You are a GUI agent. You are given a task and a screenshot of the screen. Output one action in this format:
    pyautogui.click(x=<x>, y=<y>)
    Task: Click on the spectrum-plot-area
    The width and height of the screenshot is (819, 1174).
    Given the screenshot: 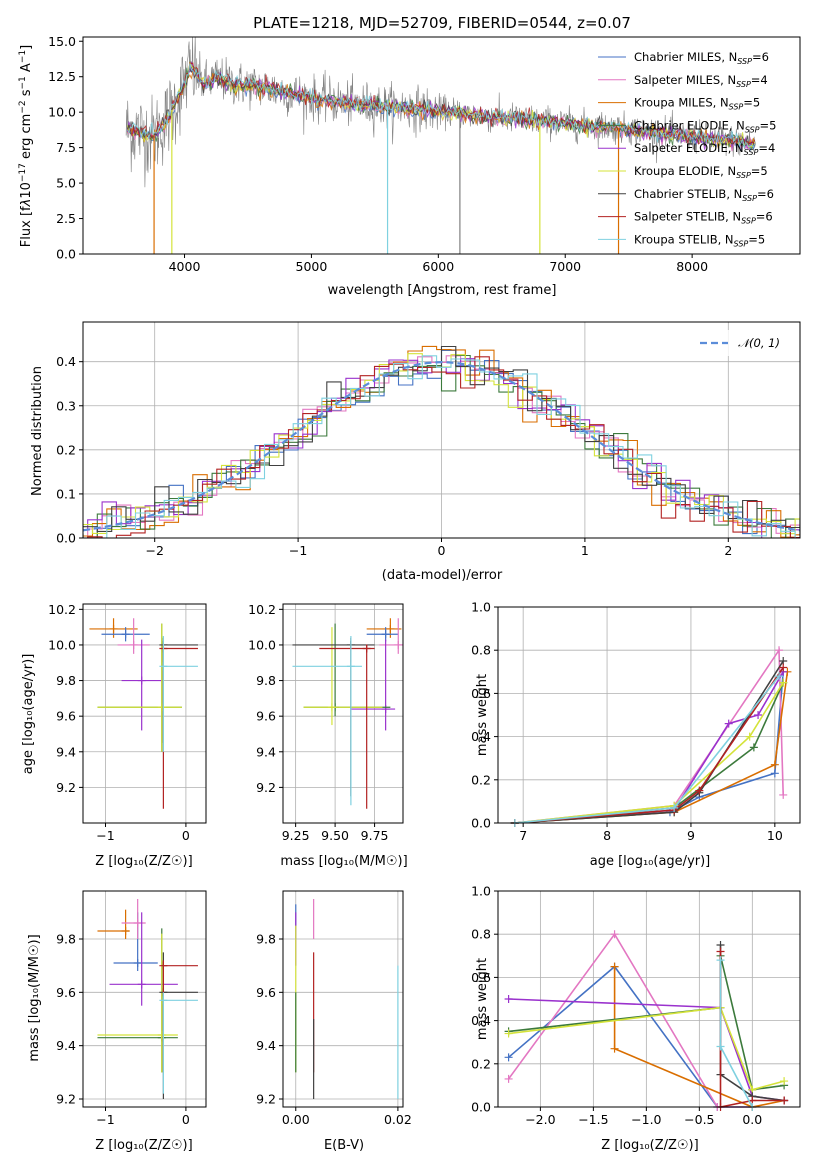 What is the action you would take?
    pyautogui.click(x=440, y=145)
    